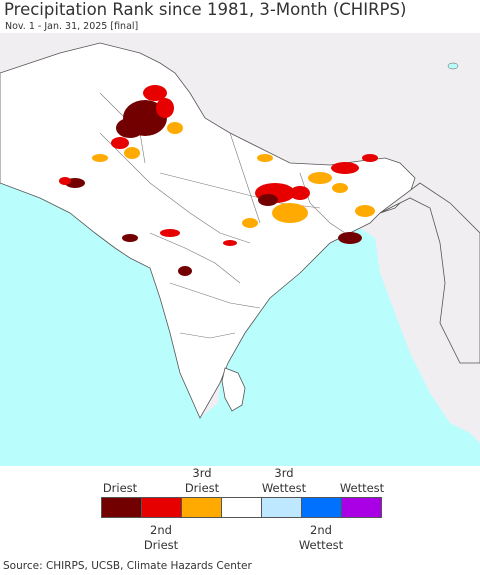 This screenshot has height=575, width=480. I want to click on legend-box-2nd-driest, so click(161, 507).